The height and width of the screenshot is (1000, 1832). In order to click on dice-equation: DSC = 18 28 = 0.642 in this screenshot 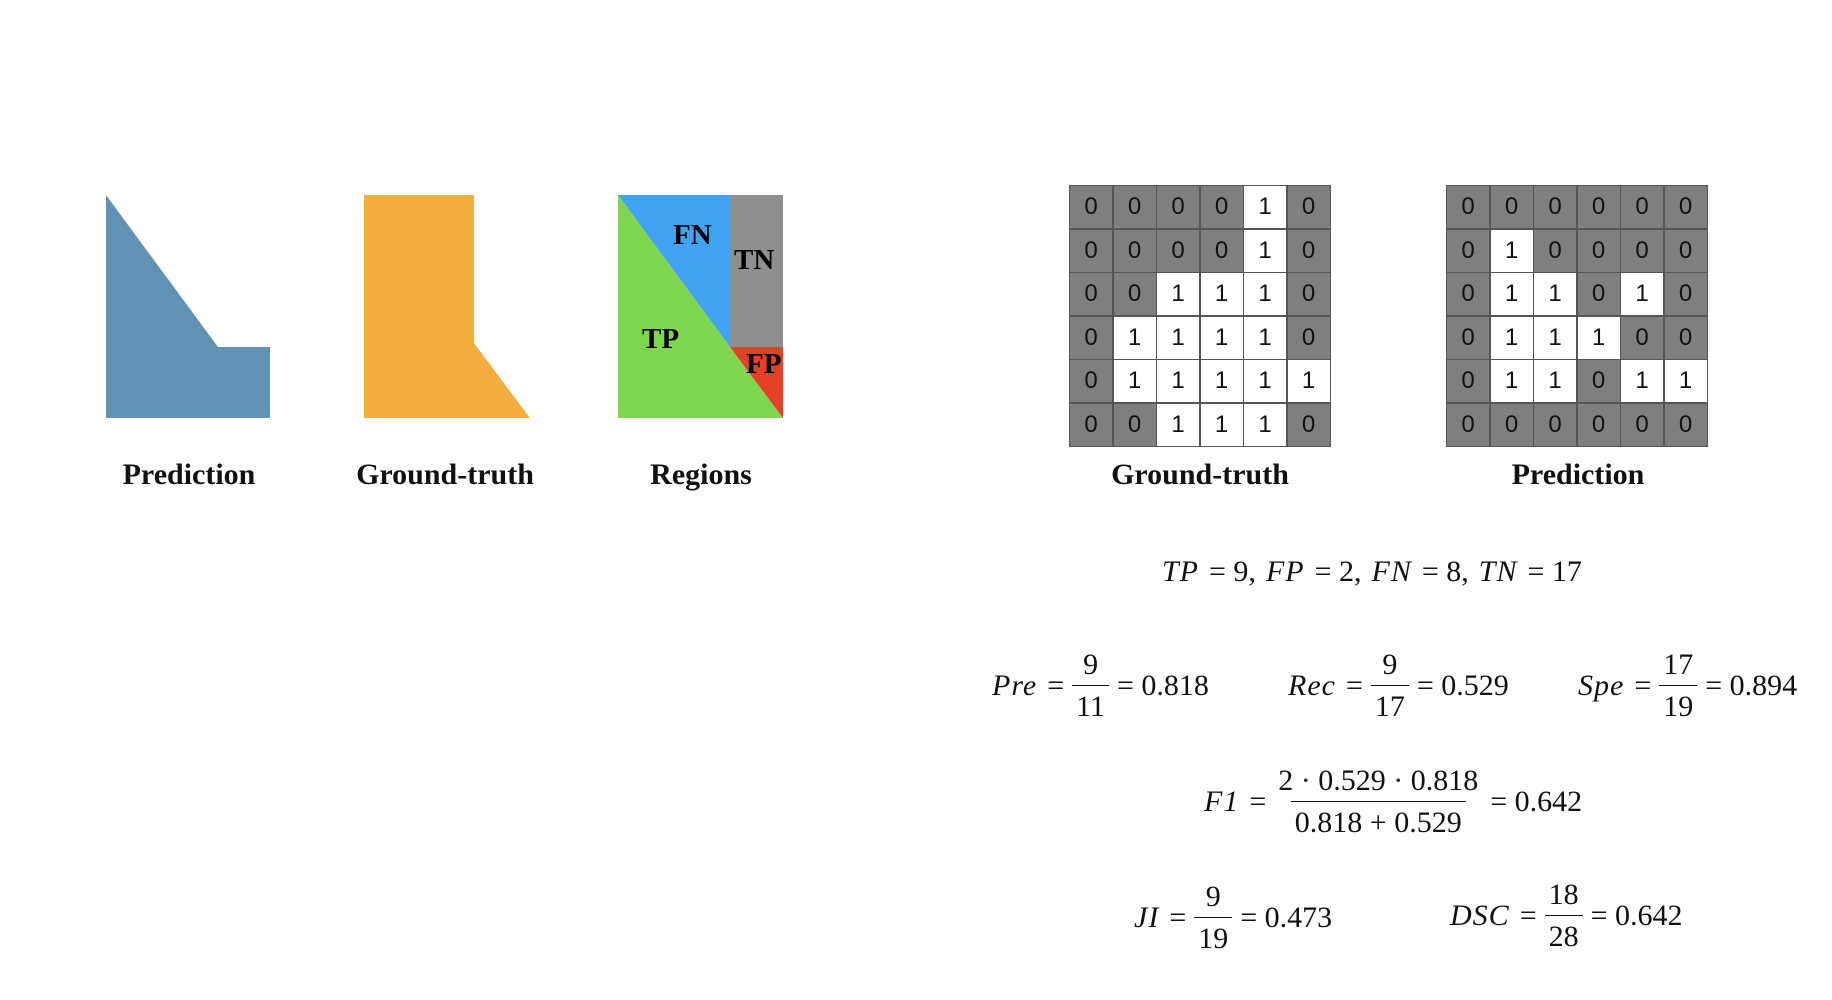, I will do `click(1566, 916)`.